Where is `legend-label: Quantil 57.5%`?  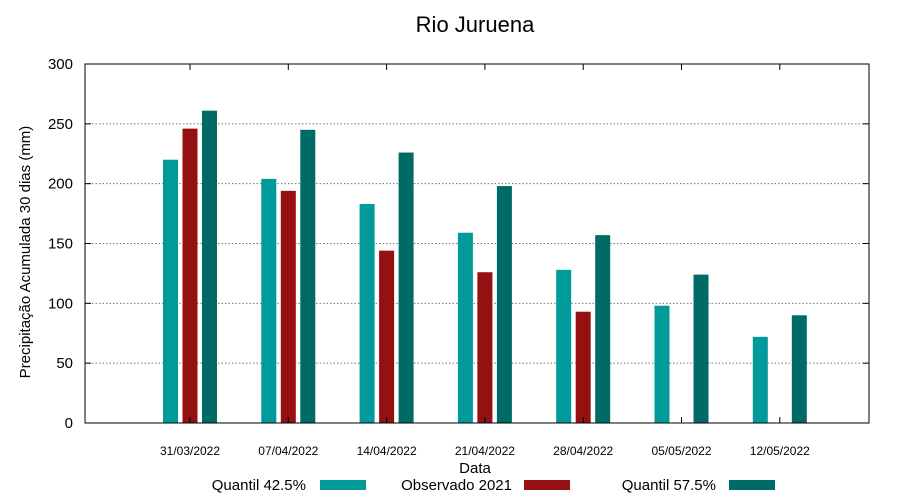 legend-label: Quantil 57.5% is located at coordinates (669, 485).